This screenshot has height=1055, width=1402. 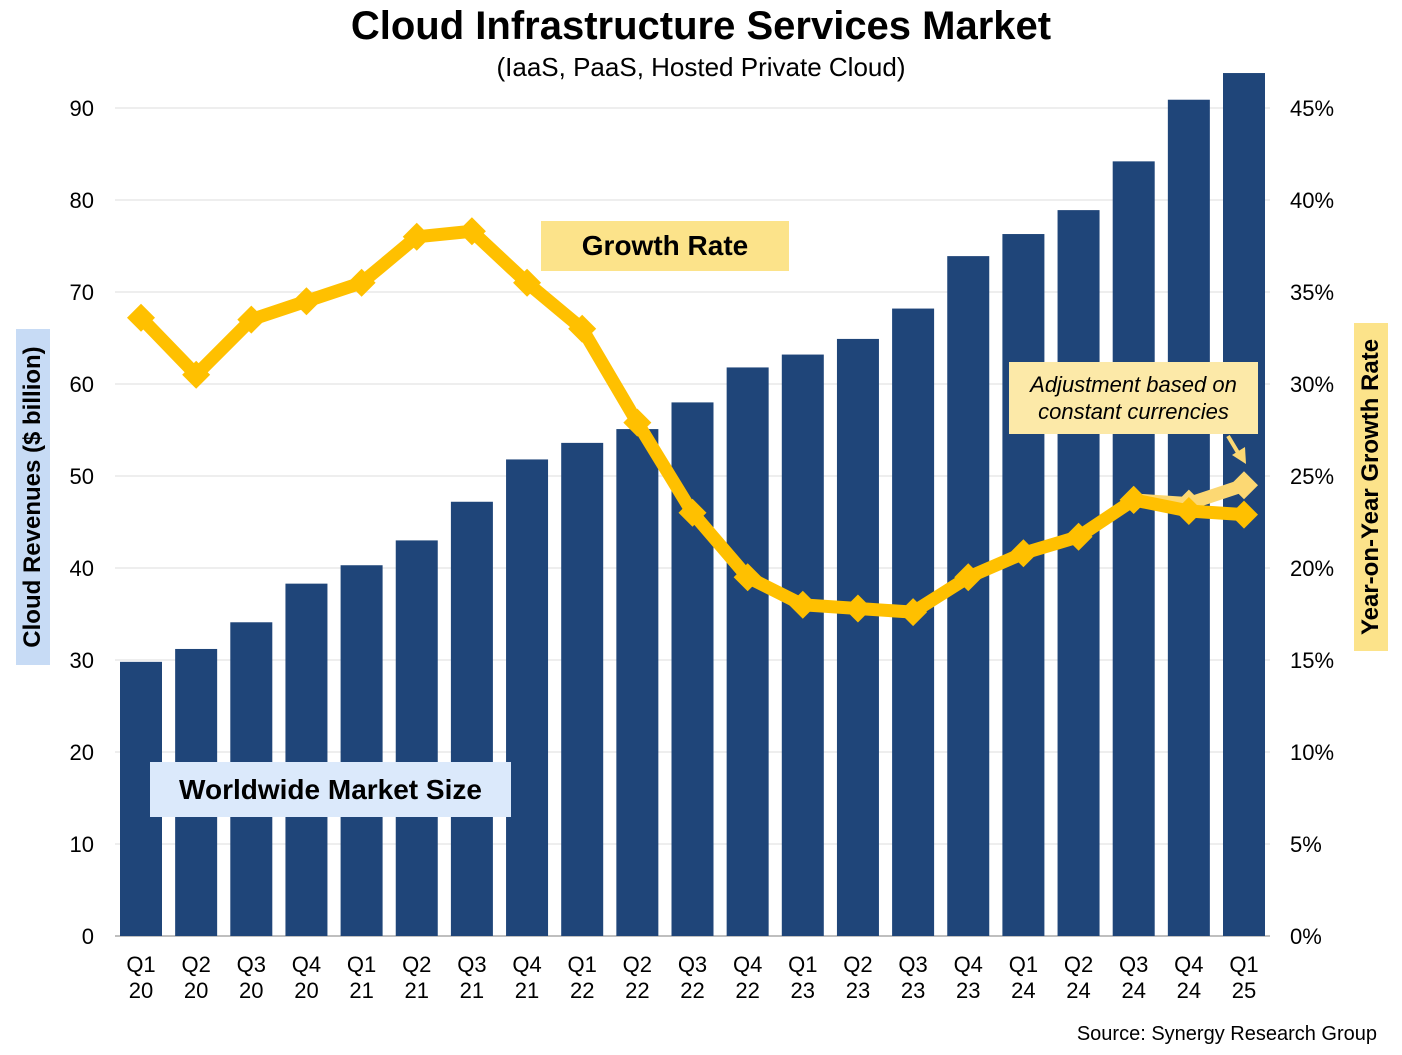 What do you see at coordinates (1312, 568) in the screenshot?
I see `y-right-tick-label: 20%` at bounding box center [1312, 568].